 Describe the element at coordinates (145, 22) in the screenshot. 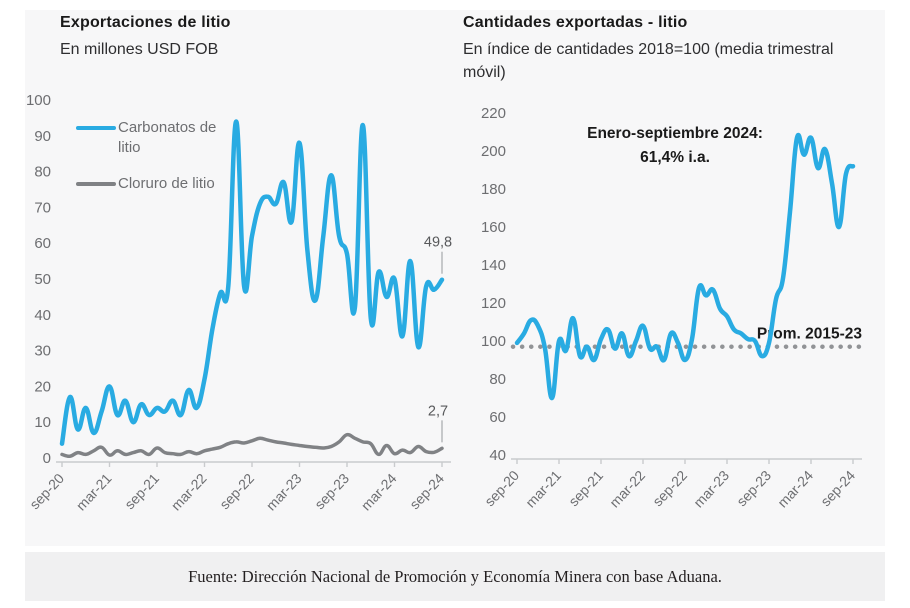

I see `left-chart-title: Exportaciones de litio` at that location.